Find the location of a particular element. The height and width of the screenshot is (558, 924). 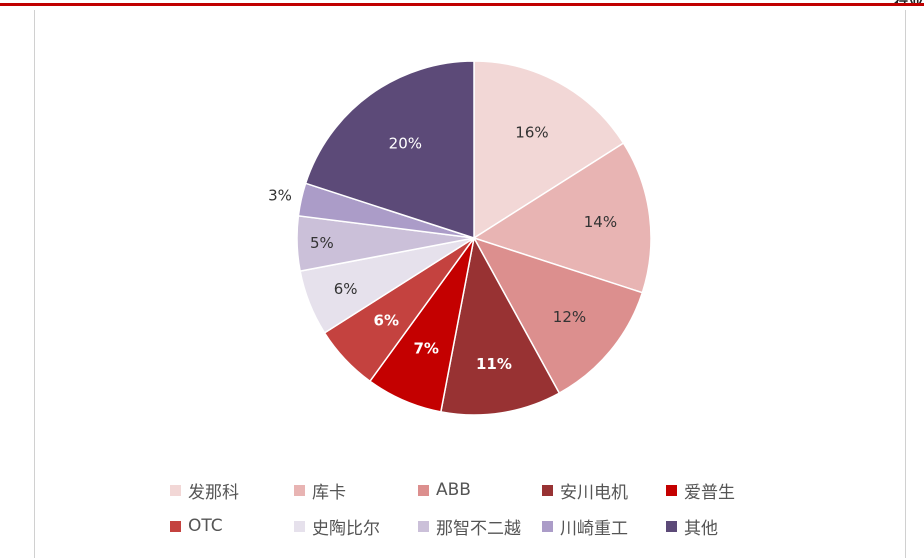

legend-label: 其他 is located at coordinates (701, 528).